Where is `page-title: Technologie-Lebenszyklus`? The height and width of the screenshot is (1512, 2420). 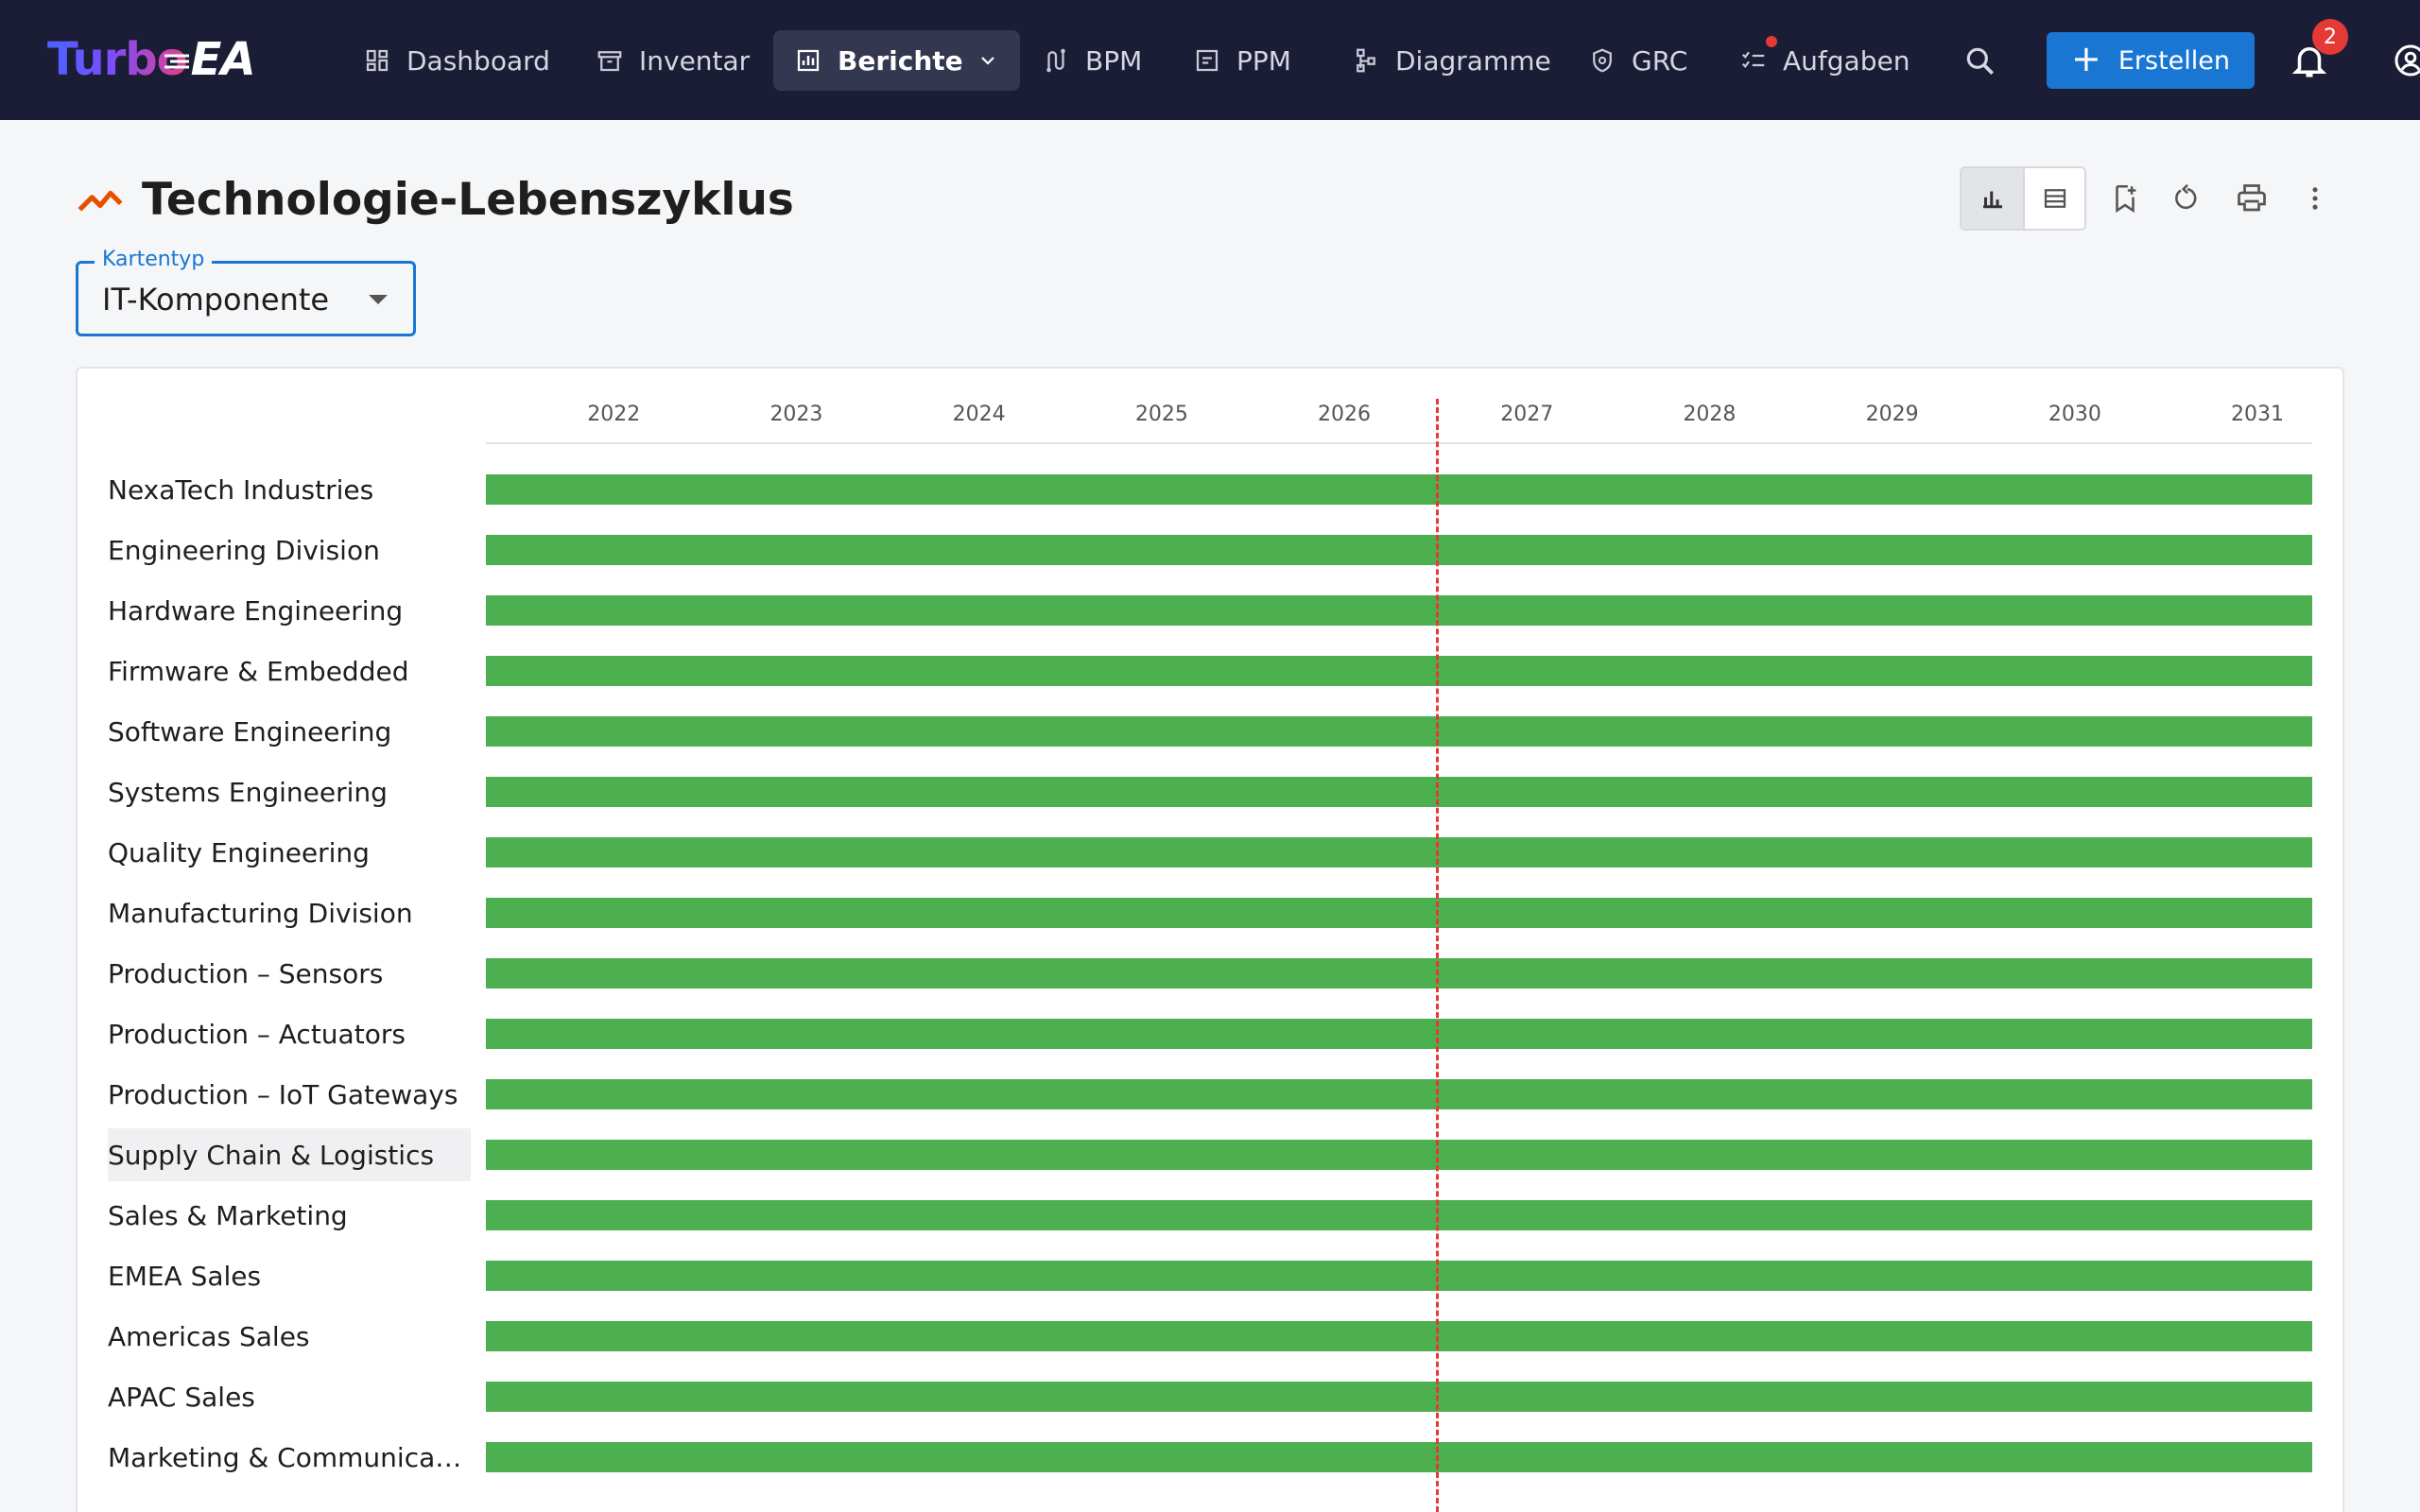
page-title: Technologie-Lebenszyklus is located at coordinates (468, 199).